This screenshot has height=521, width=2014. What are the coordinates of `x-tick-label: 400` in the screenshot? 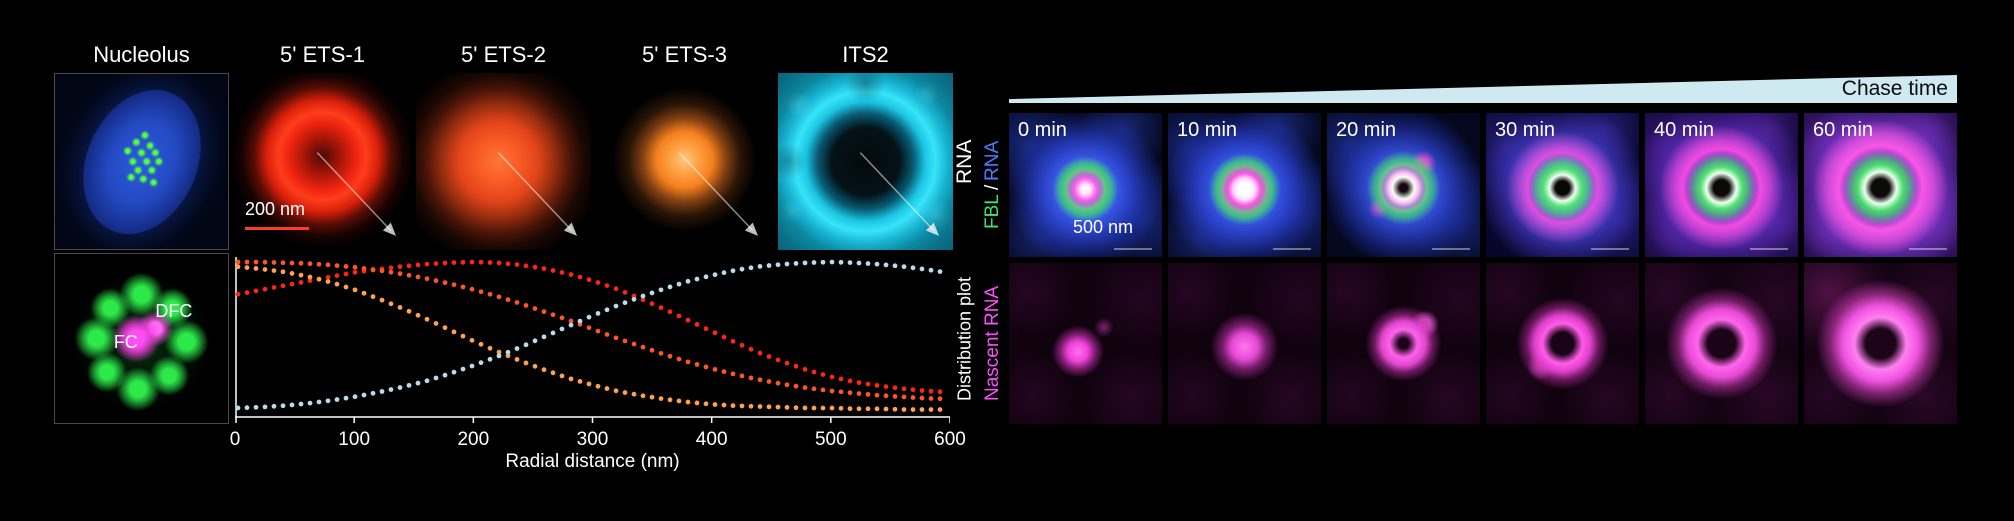 It's located at (711, 439).